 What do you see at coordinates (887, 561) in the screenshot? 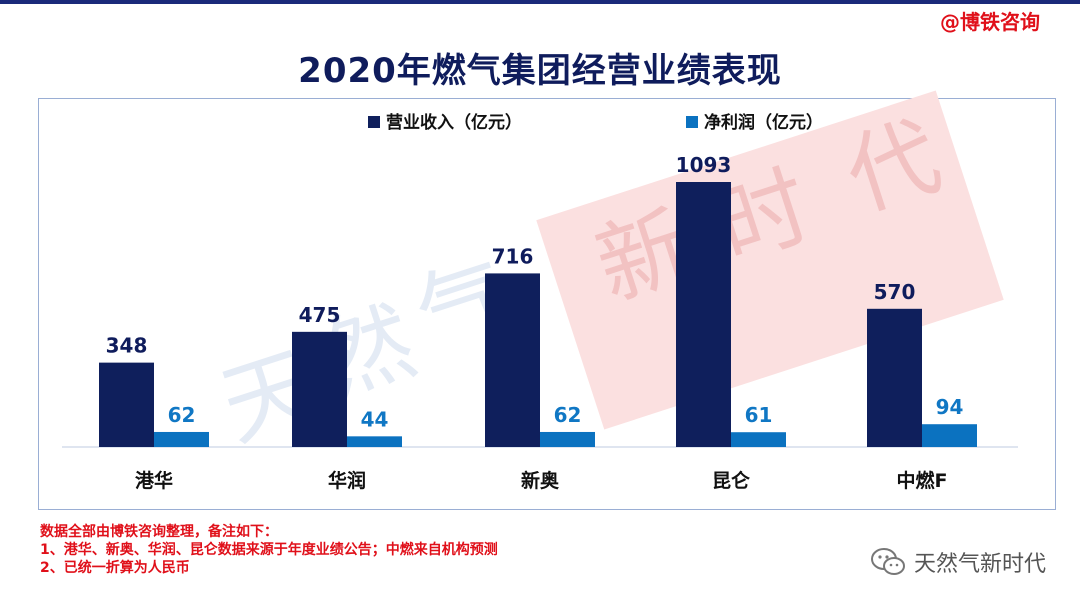
I see `wechat-icon` at bounding box center [887, 561].